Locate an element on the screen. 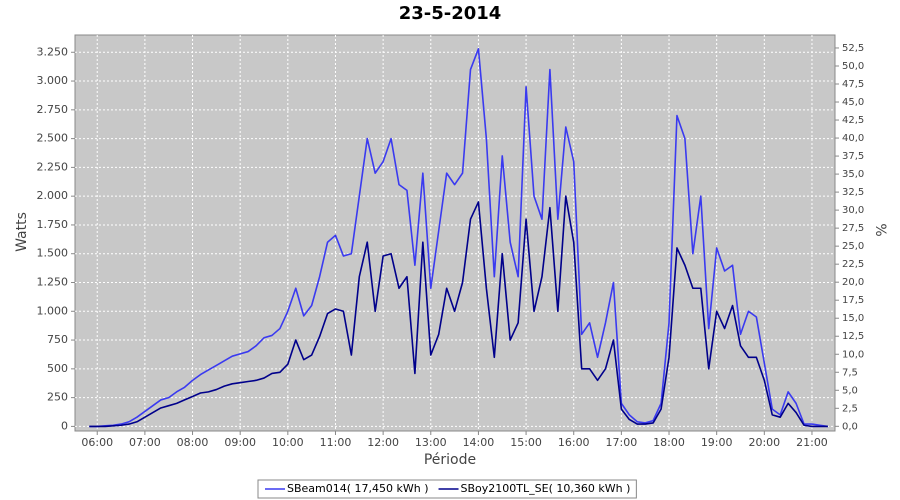 The image size is (900, 500). y-tick-label: 1.000 is located at coordinates (53, 310).